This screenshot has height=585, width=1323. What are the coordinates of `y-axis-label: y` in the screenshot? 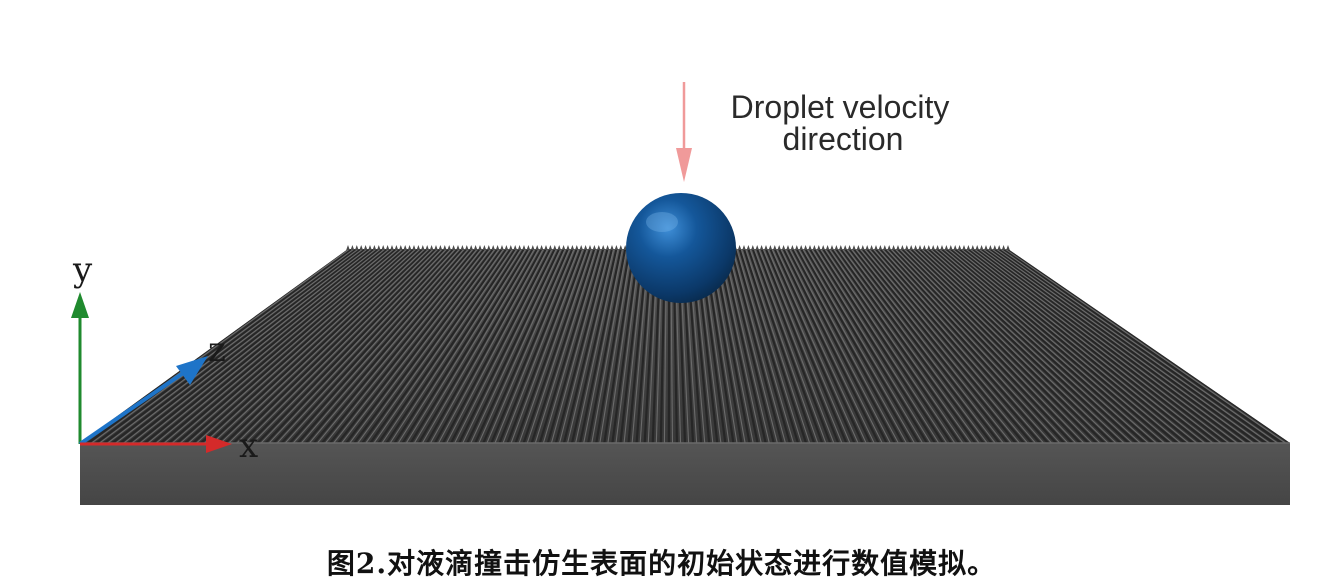 It's located at (82, 270).